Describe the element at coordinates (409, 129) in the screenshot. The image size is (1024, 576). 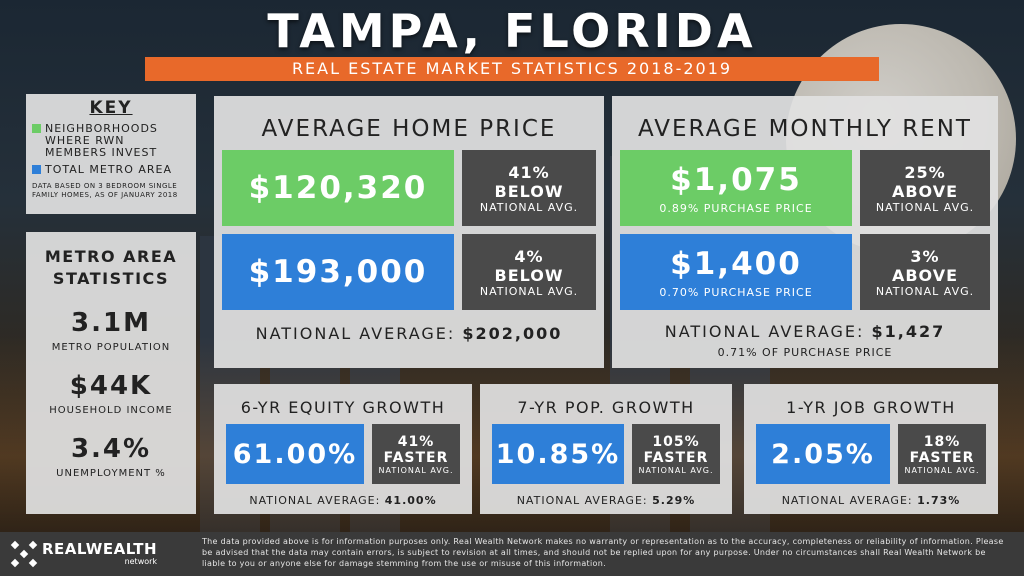
I see `home-price-title: AVERAGE HOME PRICE` at that location.